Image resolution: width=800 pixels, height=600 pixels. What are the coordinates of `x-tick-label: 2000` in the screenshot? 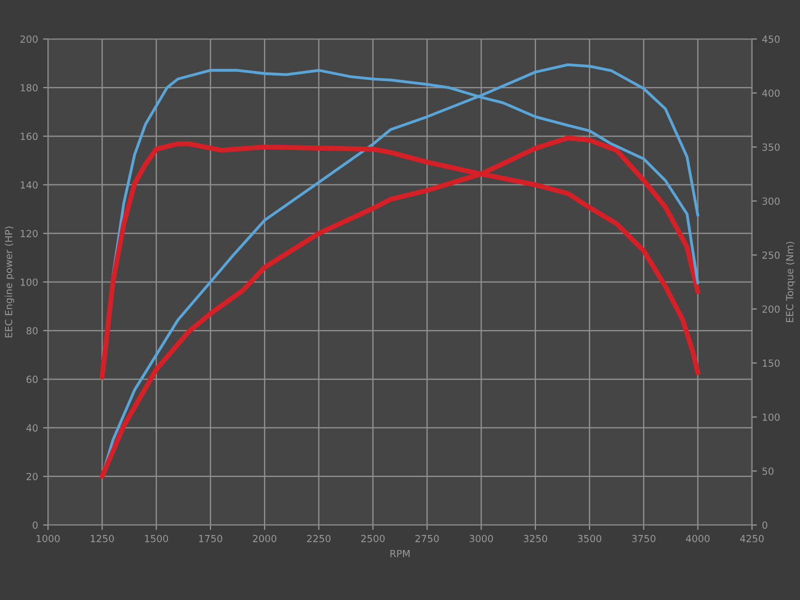 It's located at (264, 538).